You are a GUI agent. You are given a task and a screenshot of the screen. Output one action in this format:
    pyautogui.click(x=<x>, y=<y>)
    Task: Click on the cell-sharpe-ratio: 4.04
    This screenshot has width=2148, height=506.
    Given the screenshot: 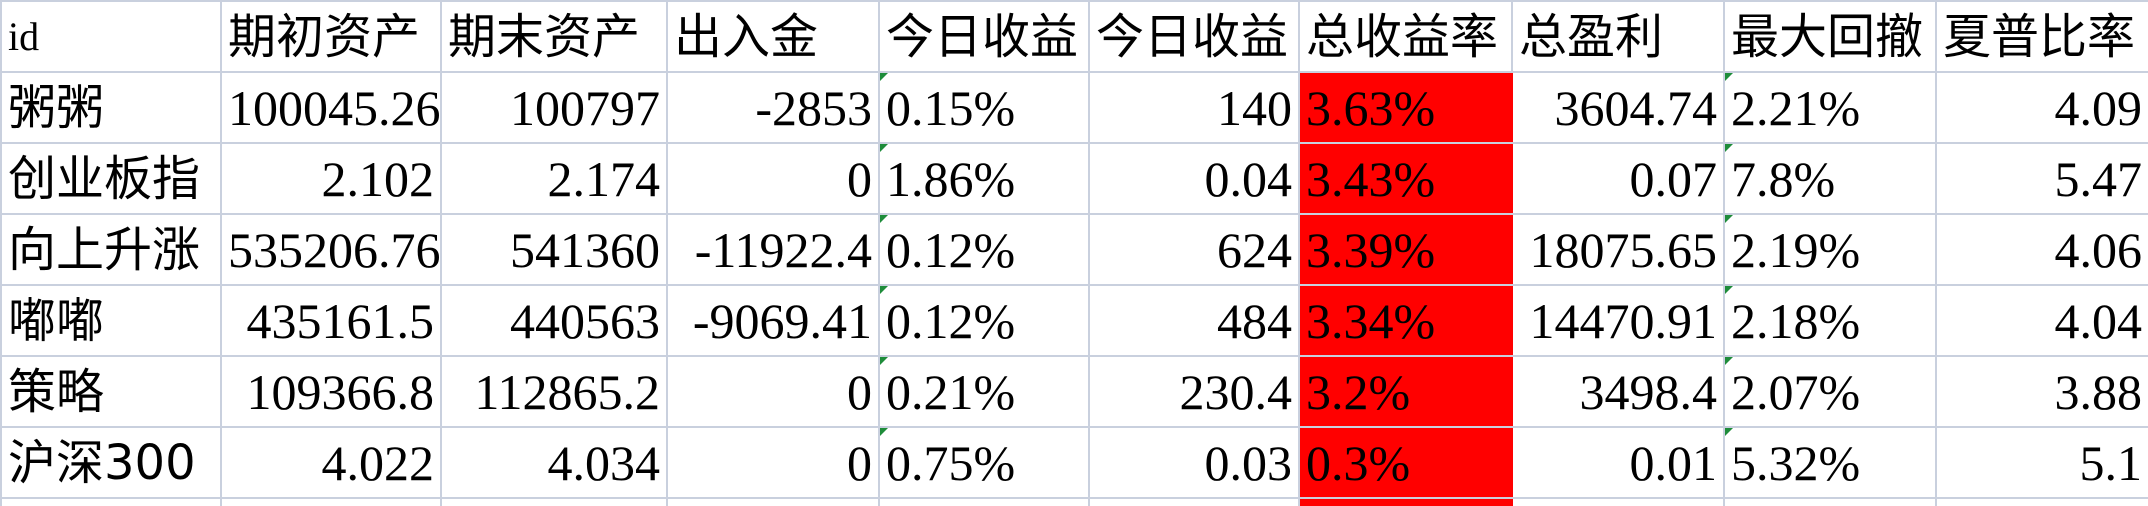 What is the action you would take?
    pyautogui.click(x=2041, y=320)
    